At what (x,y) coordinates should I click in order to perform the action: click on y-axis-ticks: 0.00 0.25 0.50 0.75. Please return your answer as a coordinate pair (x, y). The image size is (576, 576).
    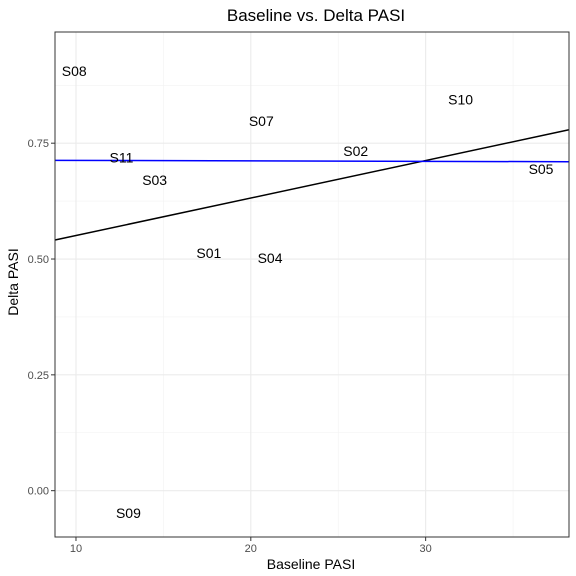
    Looking at the image, I should click on (41, 318).